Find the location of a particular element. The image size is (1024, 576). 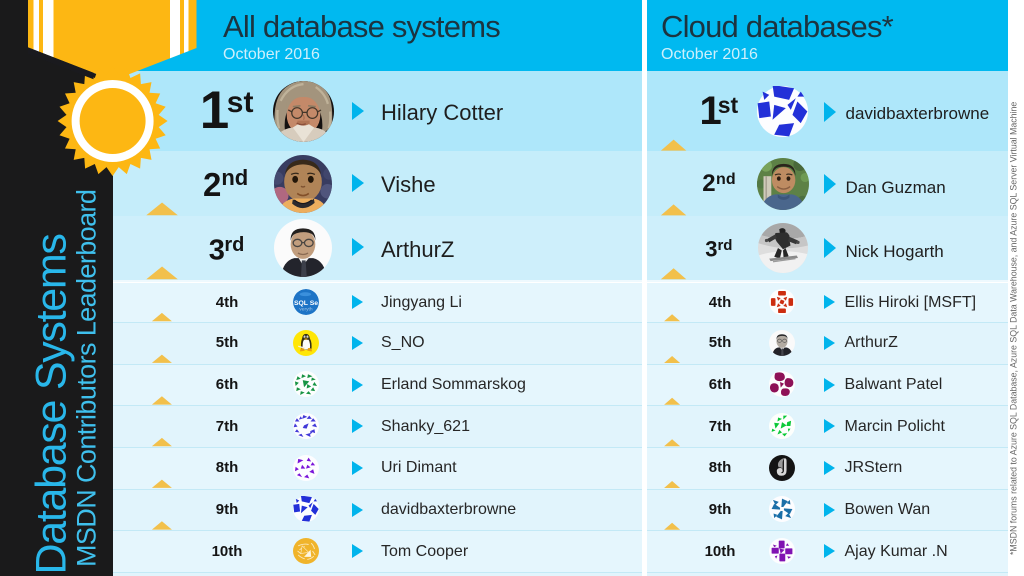

svg-text: veryth is located at coordinates (306, 310).